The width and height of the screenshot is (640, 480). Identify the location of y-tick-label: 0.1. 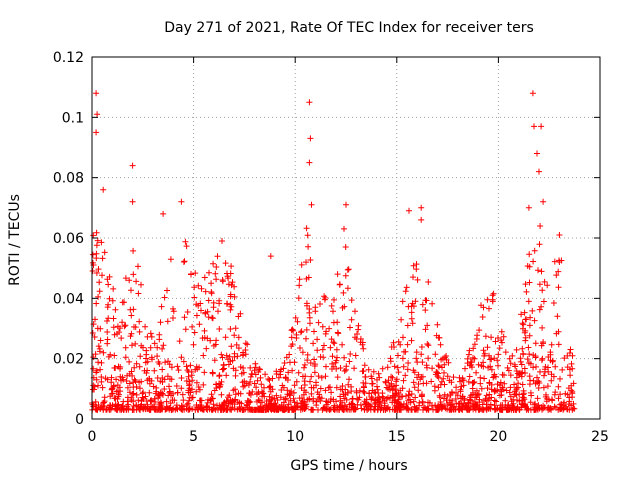
(73, 118).